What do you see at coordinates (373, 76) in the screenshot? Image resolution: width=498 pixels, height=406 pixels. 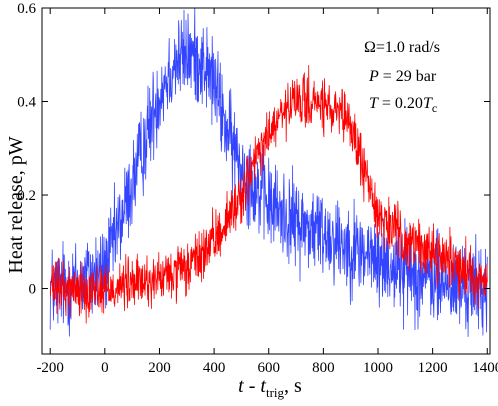 I see `annotation-pressure-symbol: P` at bounding box center [373, 76].